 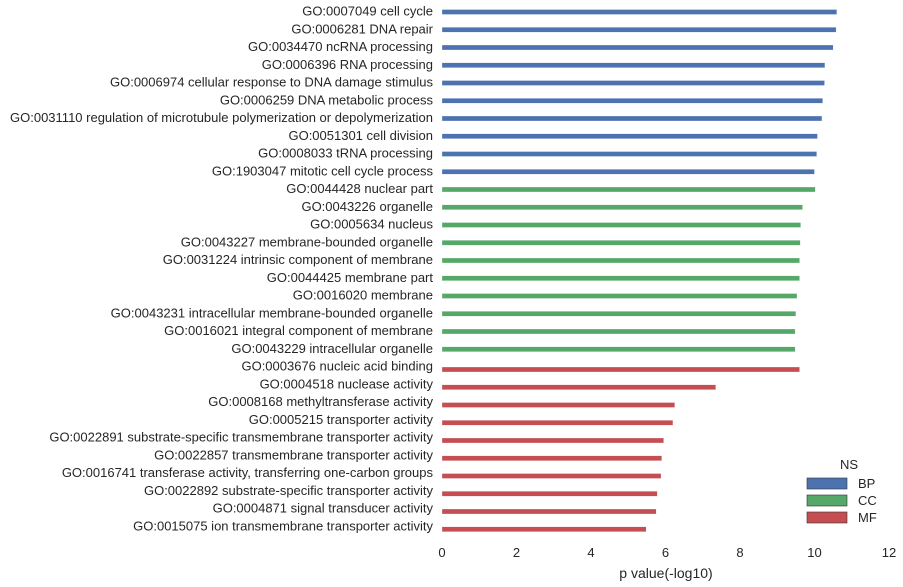 I want to click on category-label: GO:0006281 DNA repair, so click(x=362, y=28).